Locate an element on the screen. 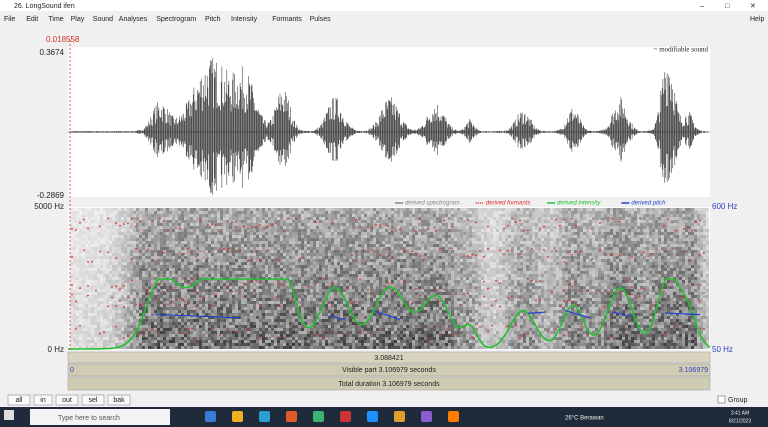 The image size is (768, 427). help-menu: Help is located at coordinates (757, 19).